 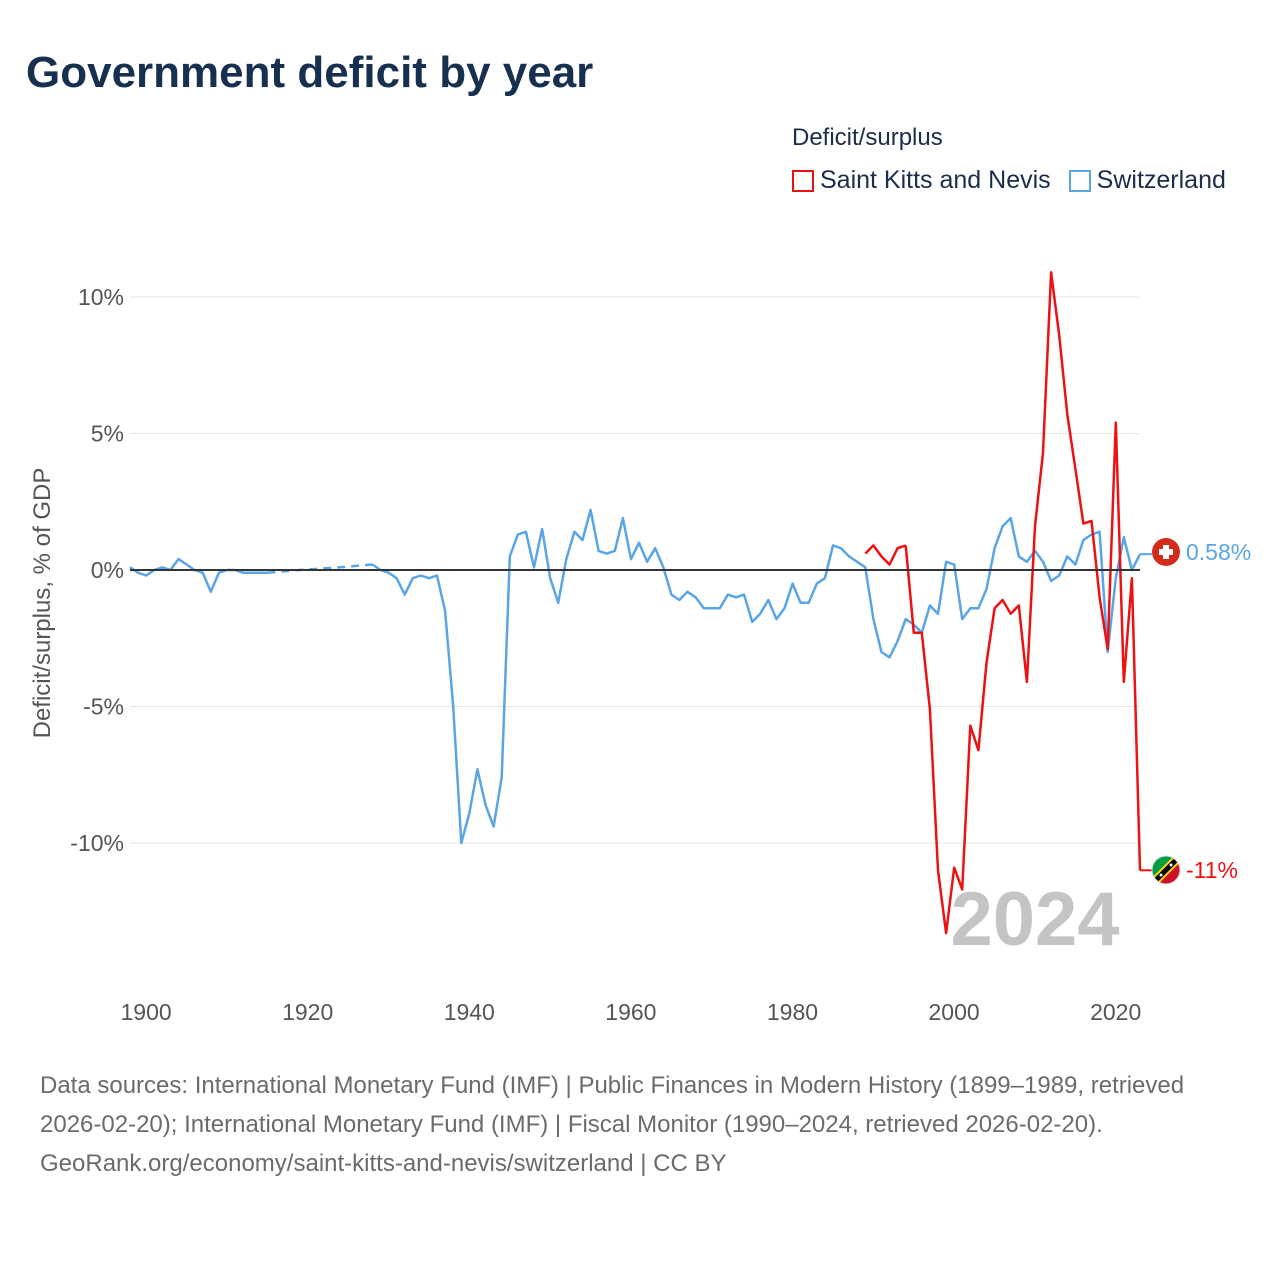 I want to click on y-tick-label: 10%, so click(x=101, y=297).